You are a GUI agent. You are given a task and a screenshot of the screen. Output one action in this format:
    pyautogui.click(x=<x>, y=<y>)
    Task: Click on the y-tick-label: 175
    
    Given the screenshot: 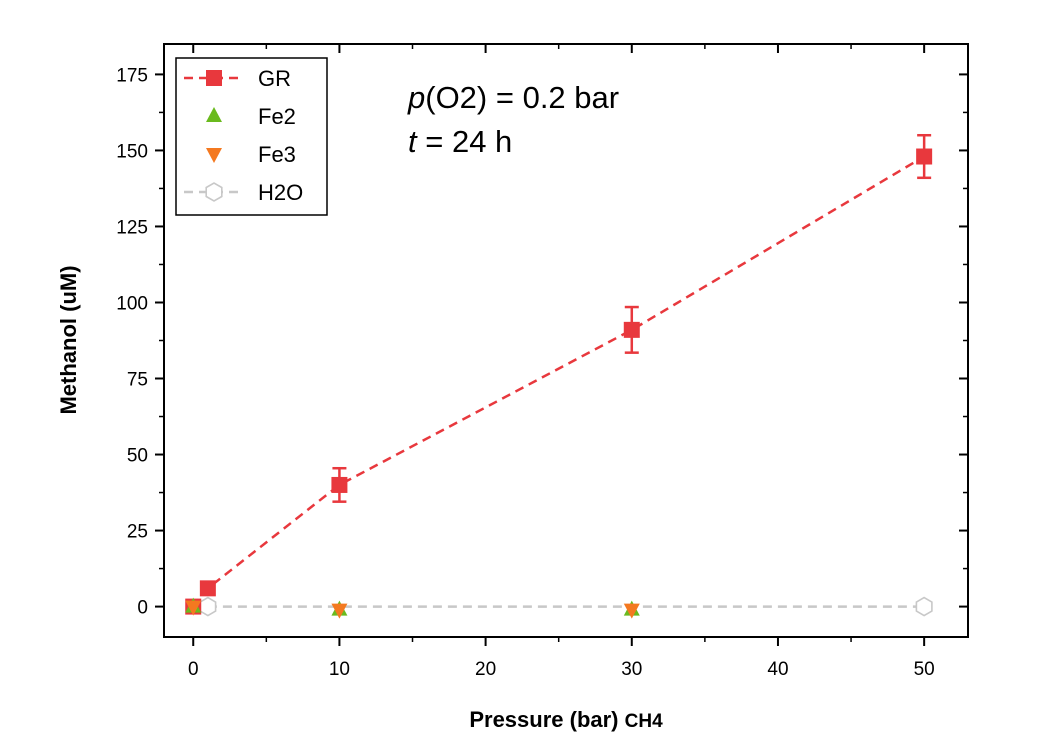 What is the action you would take?
    pyautogui.click(x=132, y=75)
    